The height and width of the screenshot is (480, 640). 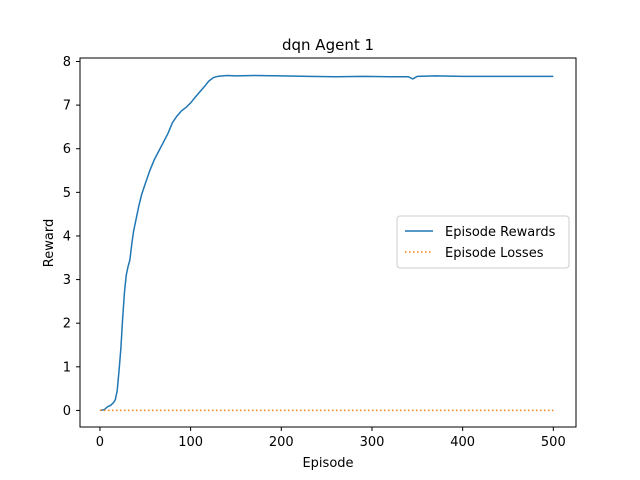 What do you see at coordinates (67, 193) in the screenshot?
I see `y-tick-label: 5` at bounding box center [67, 193].